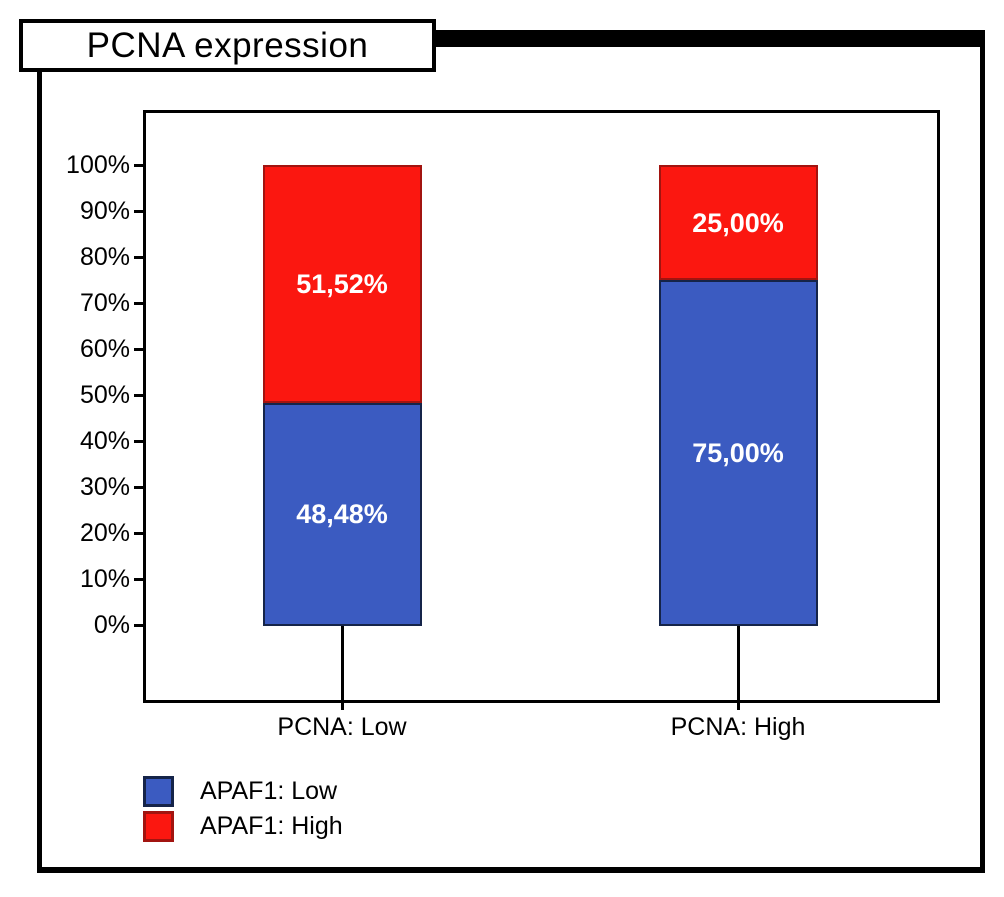 The width and height of the screenshot is (1004, 897). Describe the element at coordinates (104, 257) in the screenshot. I see `y-axis-tick-label: 80%` at that location.